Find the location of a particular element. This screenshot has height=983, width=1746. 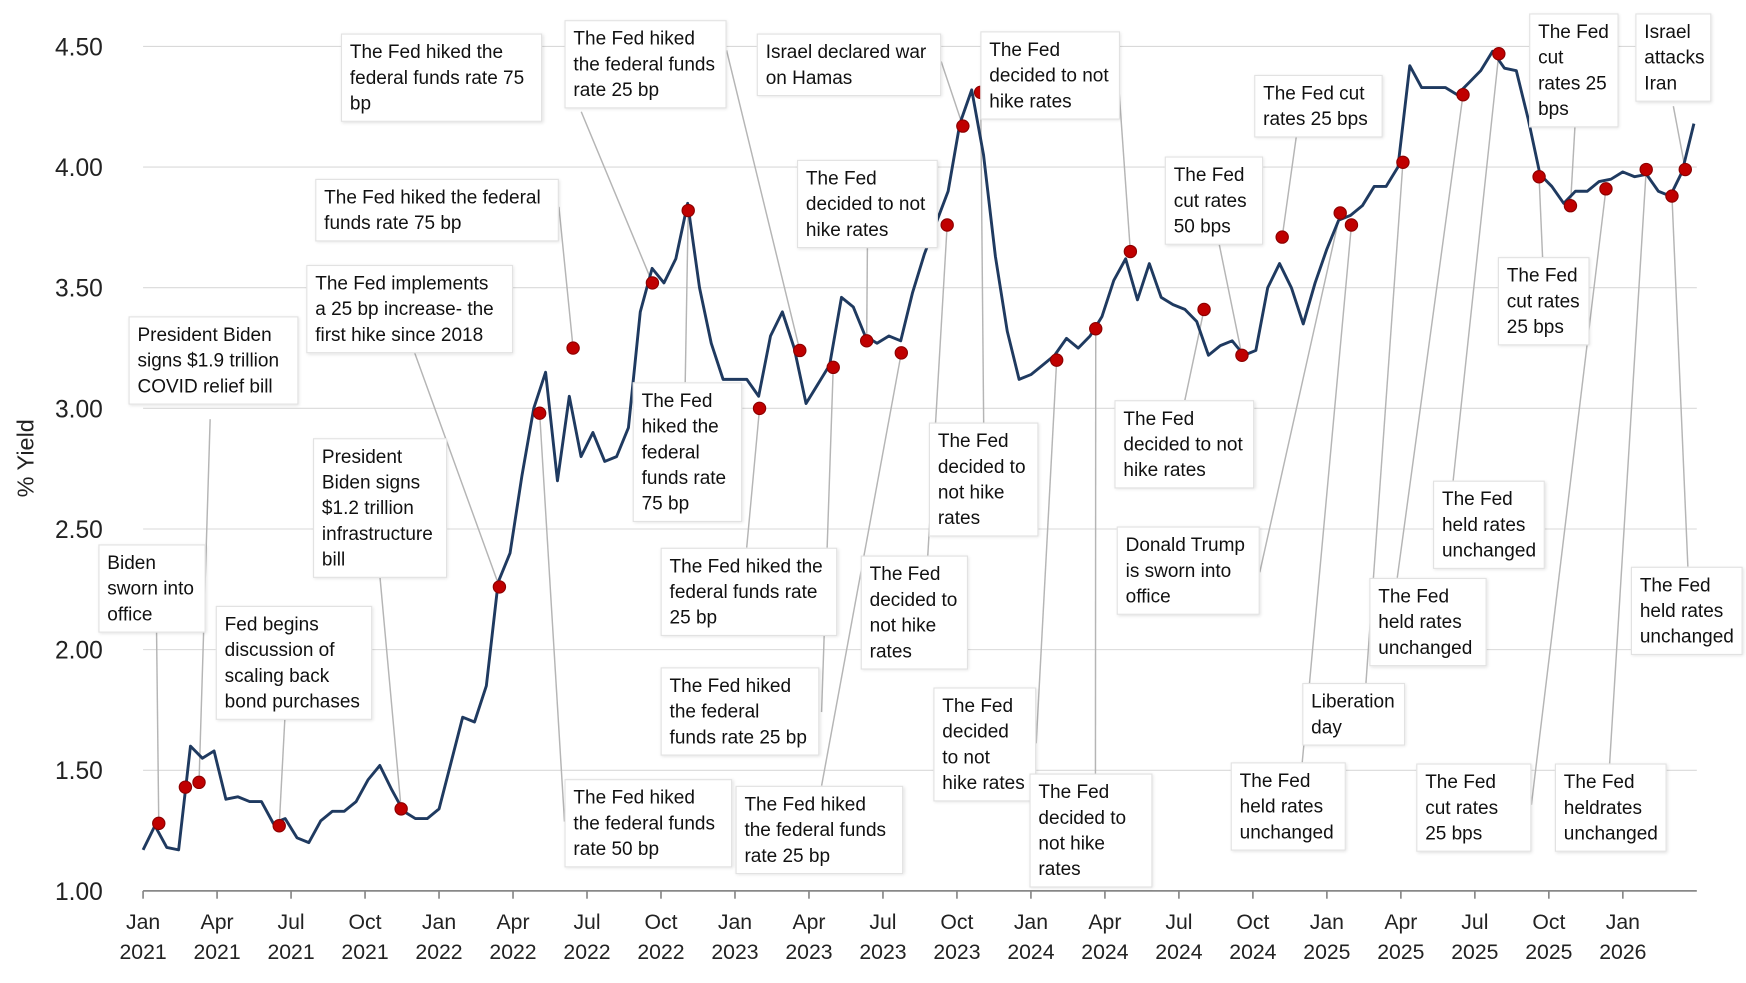

x-tick-label: Jan 2022 is located at coordinates (438, 937).